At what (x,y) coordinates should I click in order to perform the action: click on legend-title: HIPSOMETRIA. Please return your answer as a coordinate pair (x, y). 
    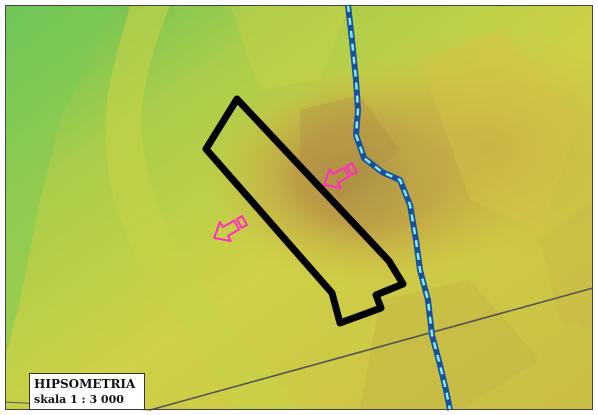
    Looking at the image, I should click on (85, 384).